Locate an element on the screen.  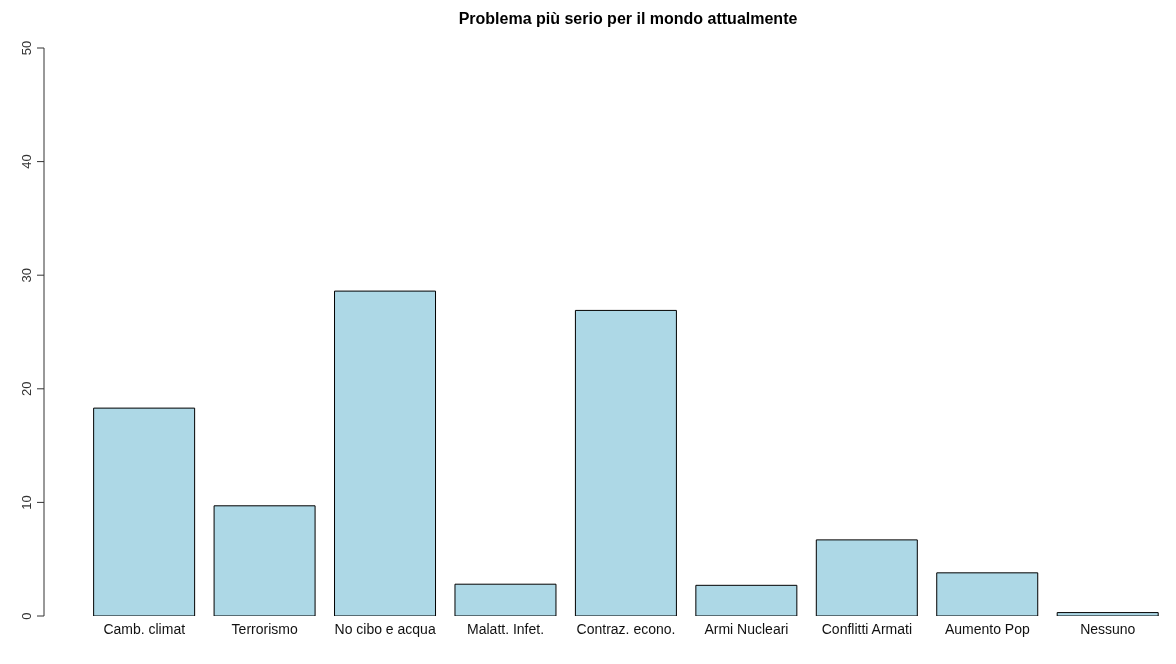
x-tick-label: Terrorismo is located at coordinates (264, 628).